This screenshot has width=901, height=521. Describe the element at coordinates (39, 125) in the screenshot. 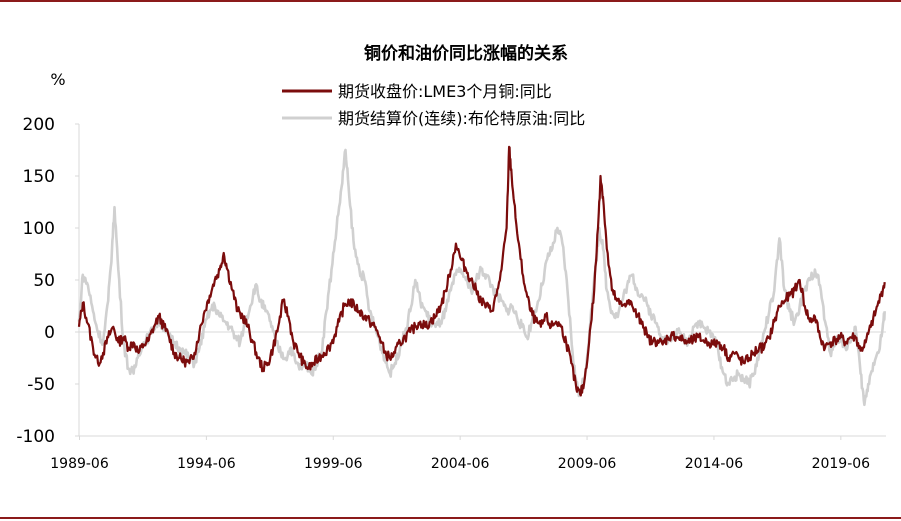

I see `y-tick-label: 200` at that location.